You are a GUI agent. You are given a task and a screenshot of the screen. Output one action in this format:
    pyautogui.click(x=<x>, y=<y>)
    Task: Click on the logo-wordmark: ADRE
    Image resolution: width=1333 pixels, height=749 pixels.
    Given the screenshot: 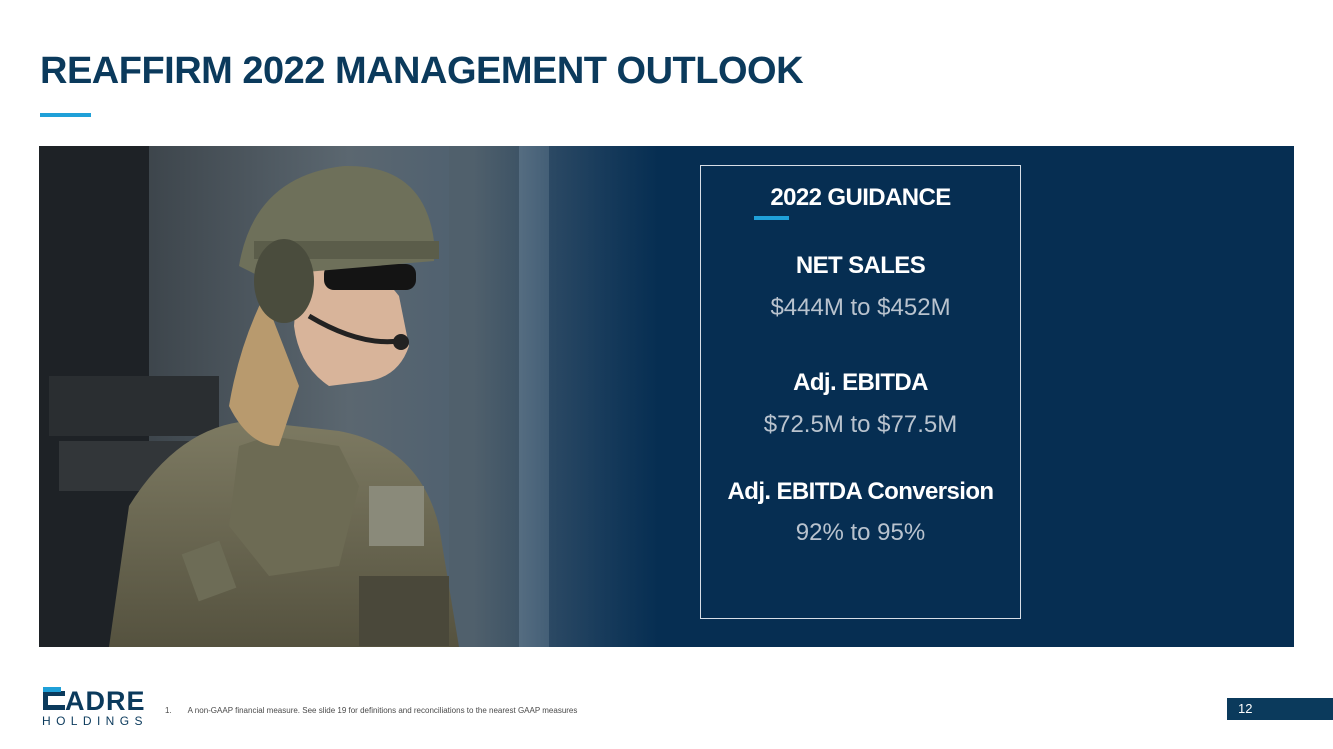 What is the action you would take?
    pyautogui.click(x=105, y=701)
    